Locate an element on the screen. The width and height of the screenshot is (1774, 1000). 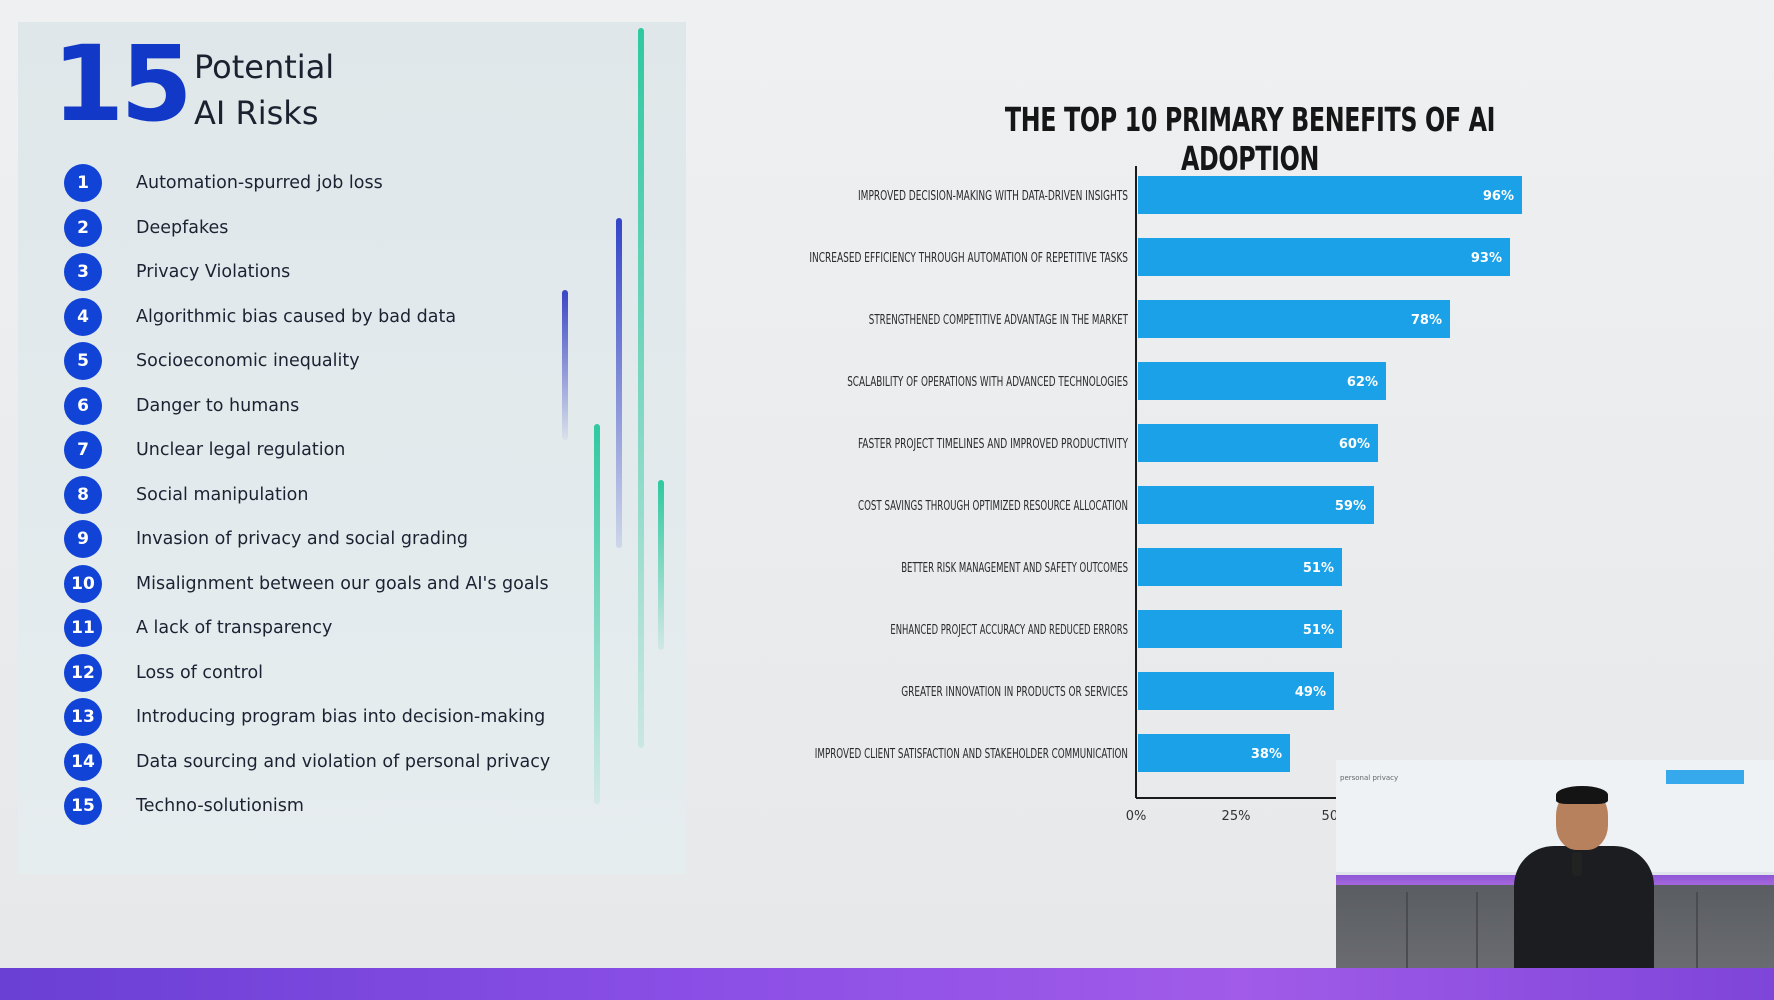
risk-number-badge: 6 is located at coordinates (83, 405).